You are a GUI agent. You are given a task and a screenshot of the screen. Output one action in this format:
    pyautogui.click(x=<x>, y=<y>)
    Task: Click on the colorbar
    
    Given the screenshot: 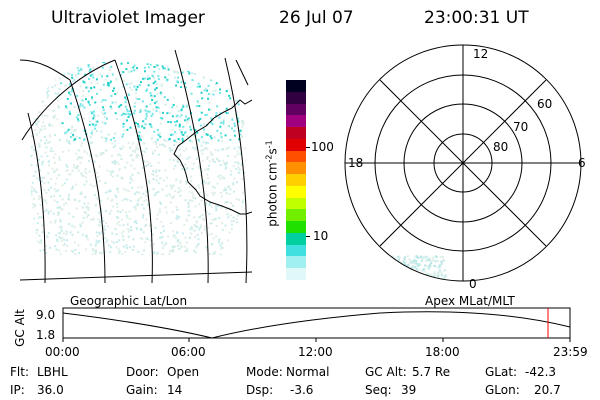 What is the action you would take?
    pyautogui.click(x=296, y=180)
    